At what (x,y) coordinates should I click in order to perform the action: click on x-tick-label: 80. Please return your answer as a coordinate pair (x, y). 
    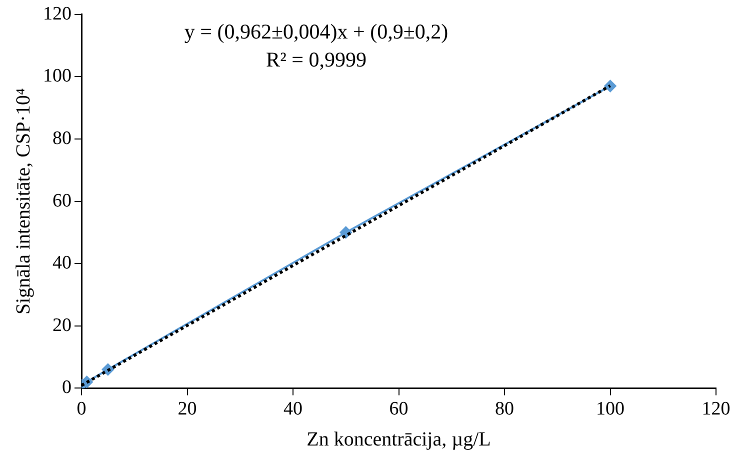
    Looking at the image, I should click on (504, 409).